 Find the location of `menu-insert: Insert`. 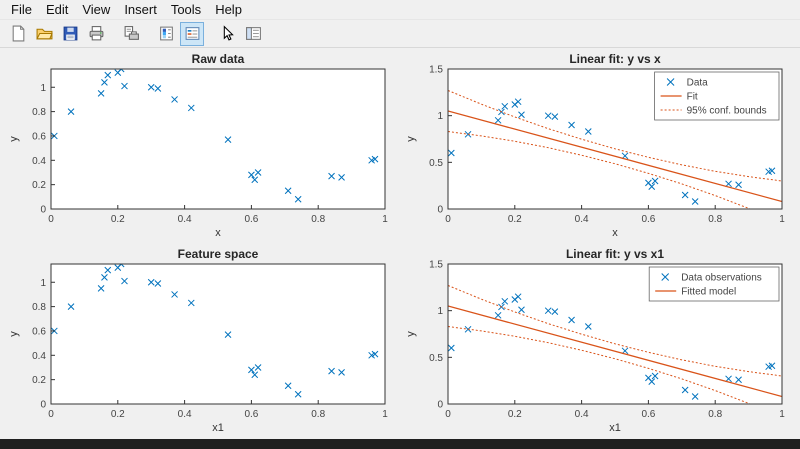

menu-insert: Insert is located at coordinates (140, 9).